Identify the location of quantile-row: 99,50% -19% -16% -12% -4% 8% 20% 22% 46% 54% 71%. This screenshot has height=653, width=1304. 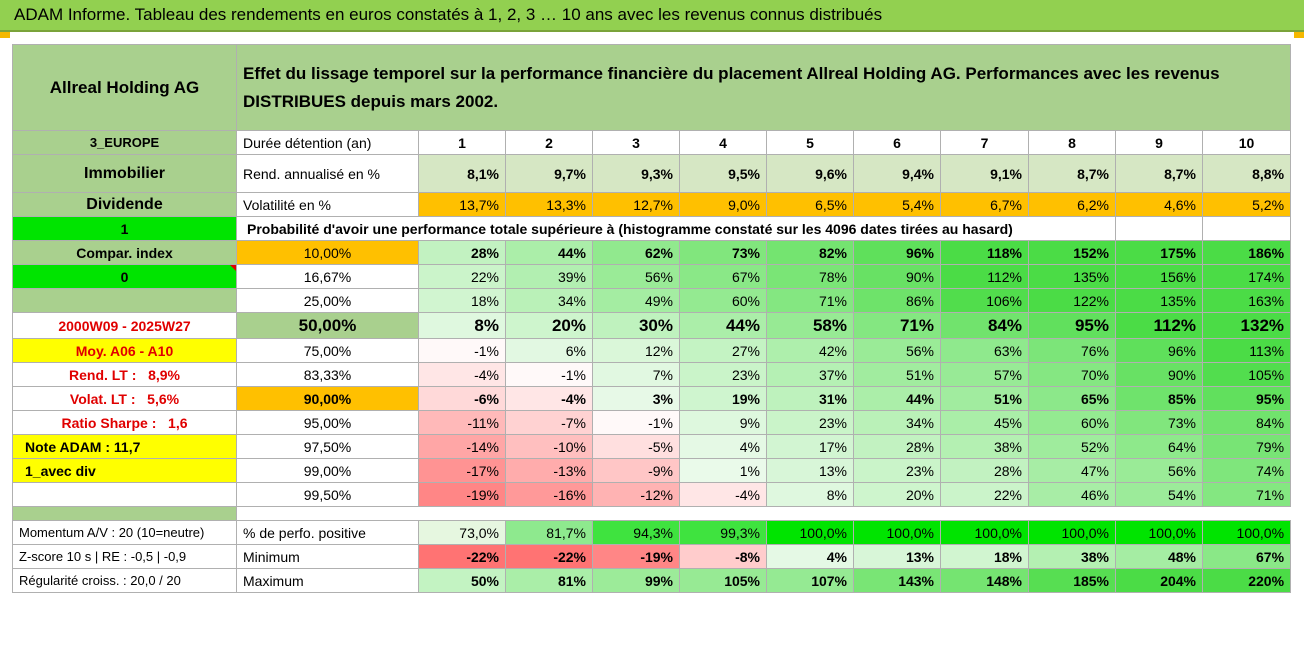
(652, 494).